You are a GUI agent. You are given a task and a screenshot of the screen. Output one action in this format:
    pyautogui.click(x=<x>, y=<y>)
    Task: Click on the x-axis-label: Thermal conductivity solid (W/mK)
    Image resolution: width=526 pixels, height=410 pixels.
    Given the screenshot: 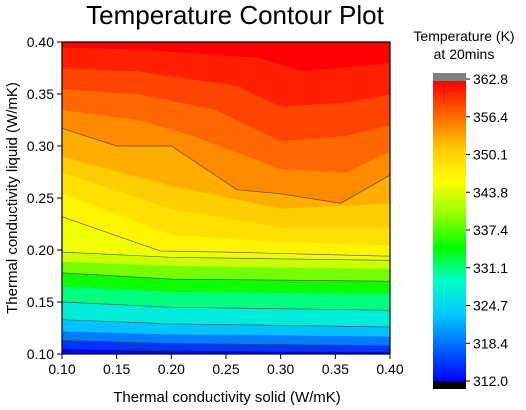 What is the action you would take?
    pyautogui.click(x=227, y=397)
    